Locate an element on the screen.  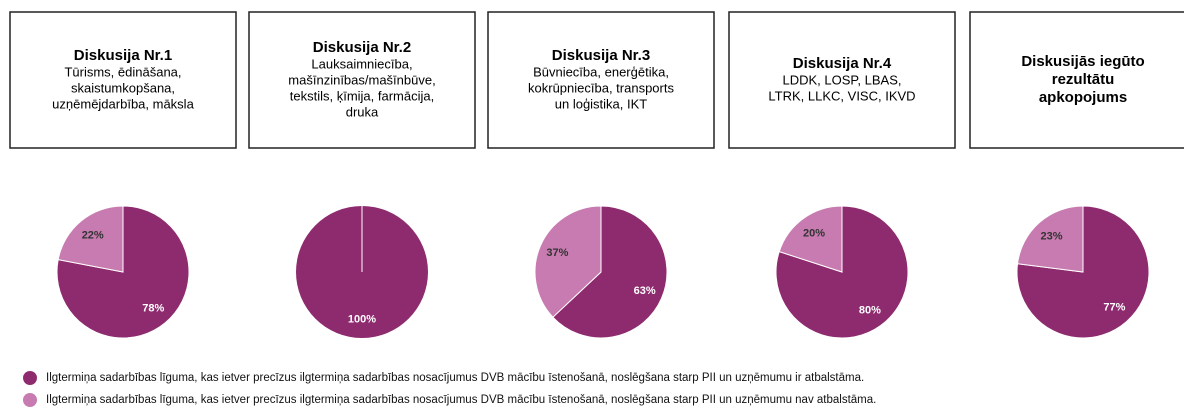
header-subtitle: Tūrisms, ēdināšana, is located at coordinates (122, 71).